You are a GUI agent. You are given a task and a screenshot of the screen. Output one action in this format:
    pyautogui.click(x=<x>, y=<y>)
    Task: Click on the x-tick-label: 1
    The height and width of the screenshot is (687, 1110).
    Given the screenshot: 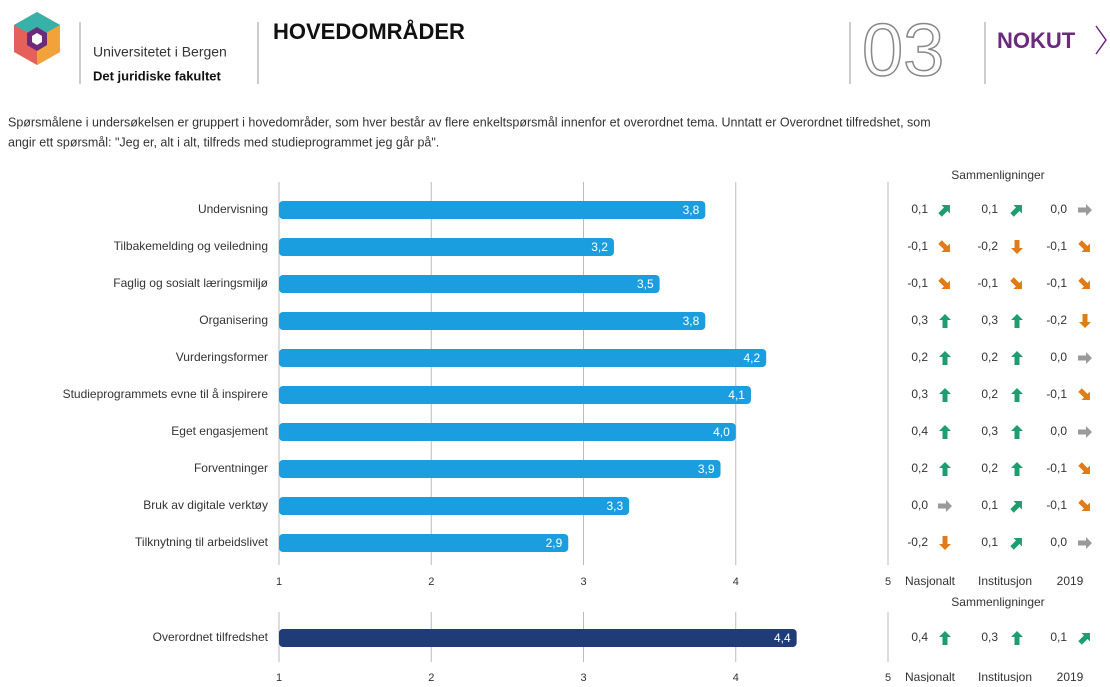 What is the action you would take?
    pyautogui.click(x=279, y=677)
    